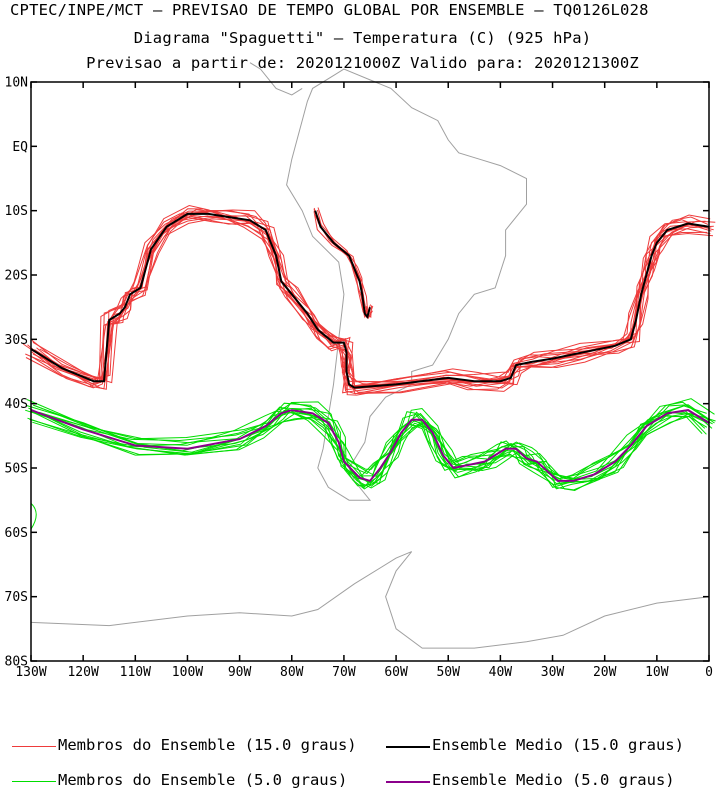  I want to click on x-tick-label: 0, so click(709, 672).